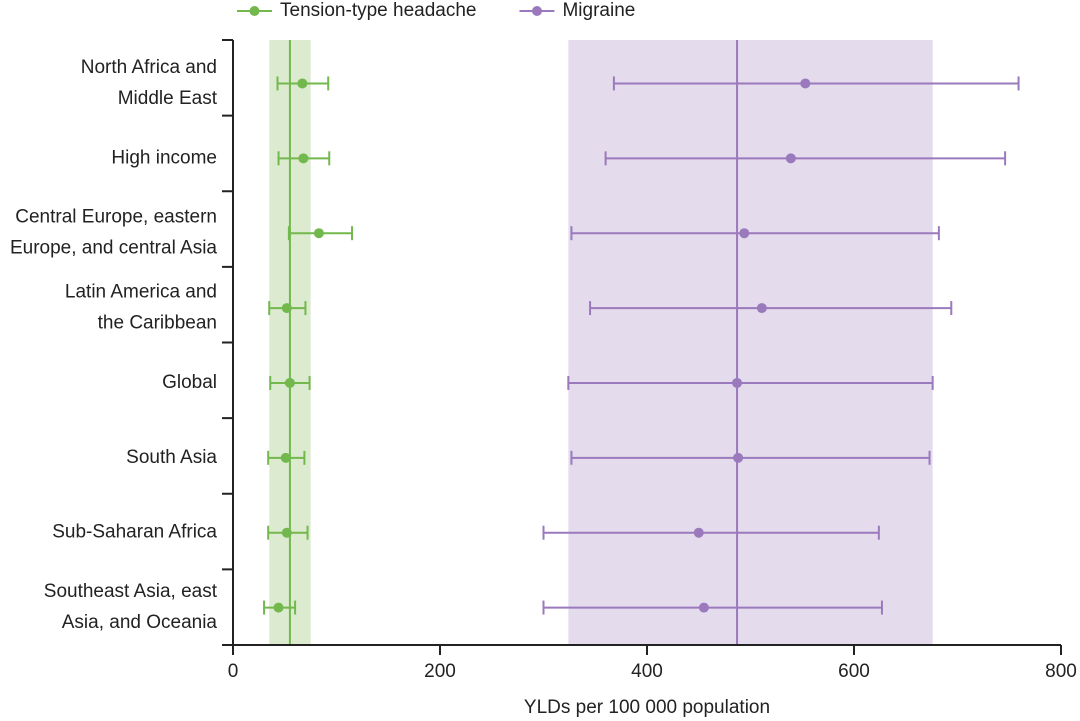  I want to click on category-label: Latin America and, so click(141, 292).